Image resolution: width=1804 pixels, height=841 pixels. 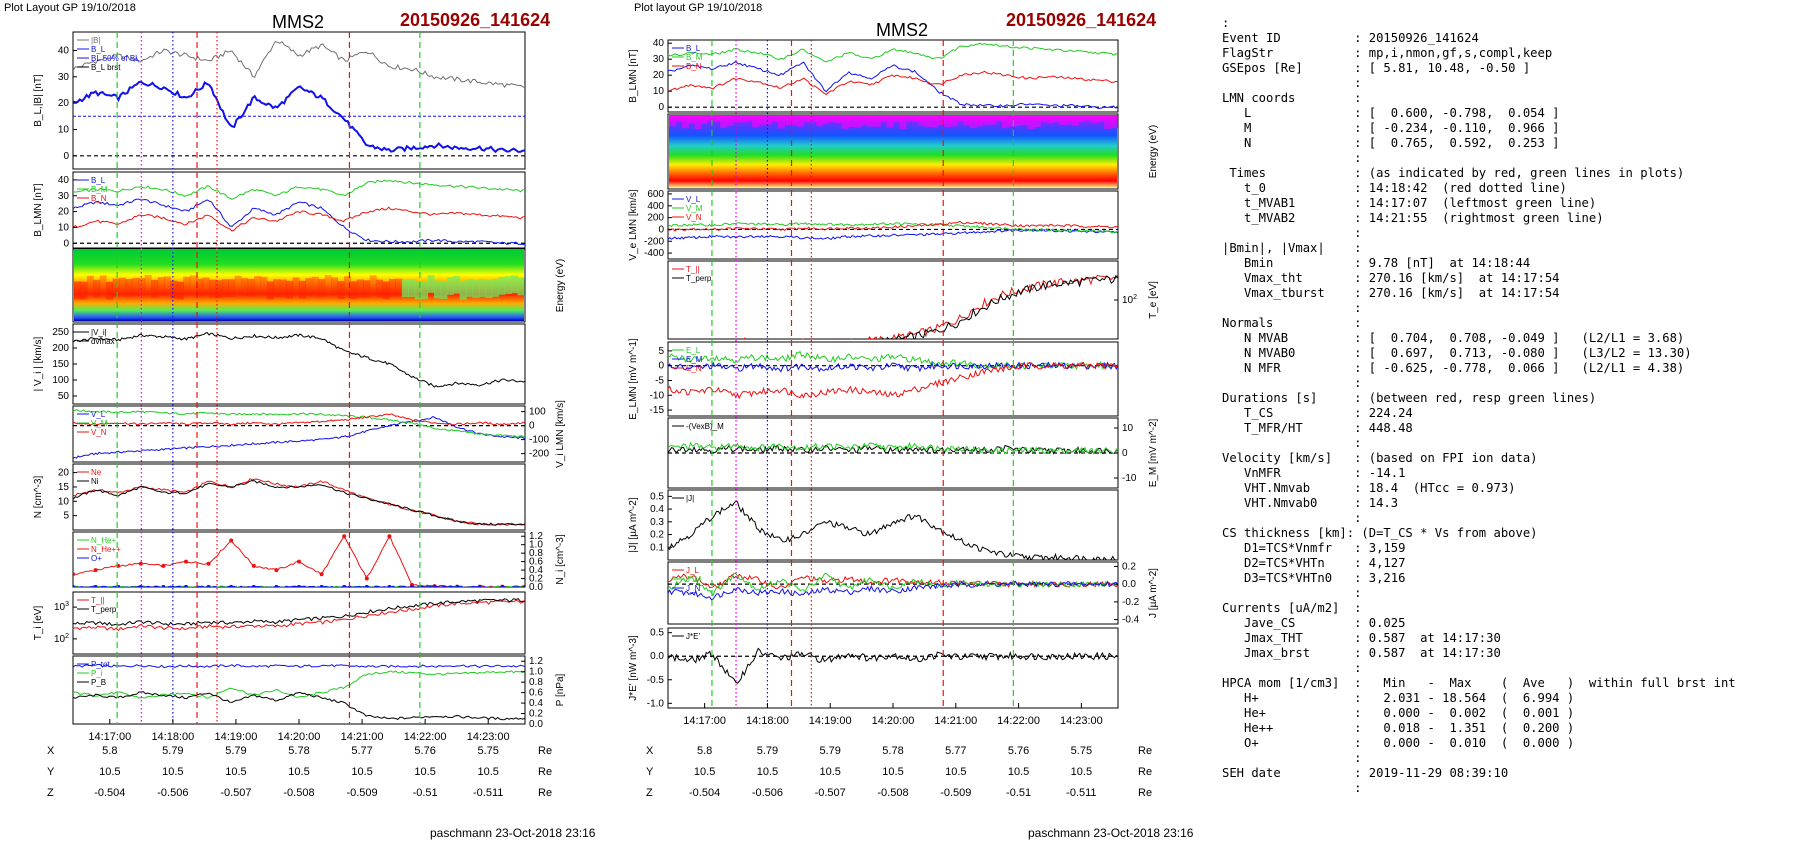 I want to click on position-value: -0.507, so click(x=830, y=793).